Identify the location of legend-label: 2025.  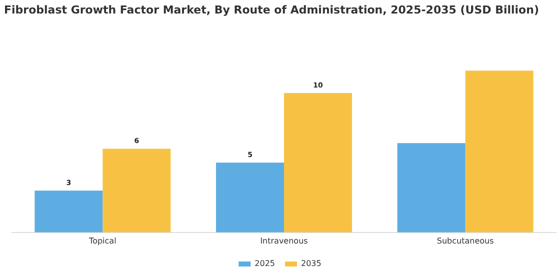
(264, 263).